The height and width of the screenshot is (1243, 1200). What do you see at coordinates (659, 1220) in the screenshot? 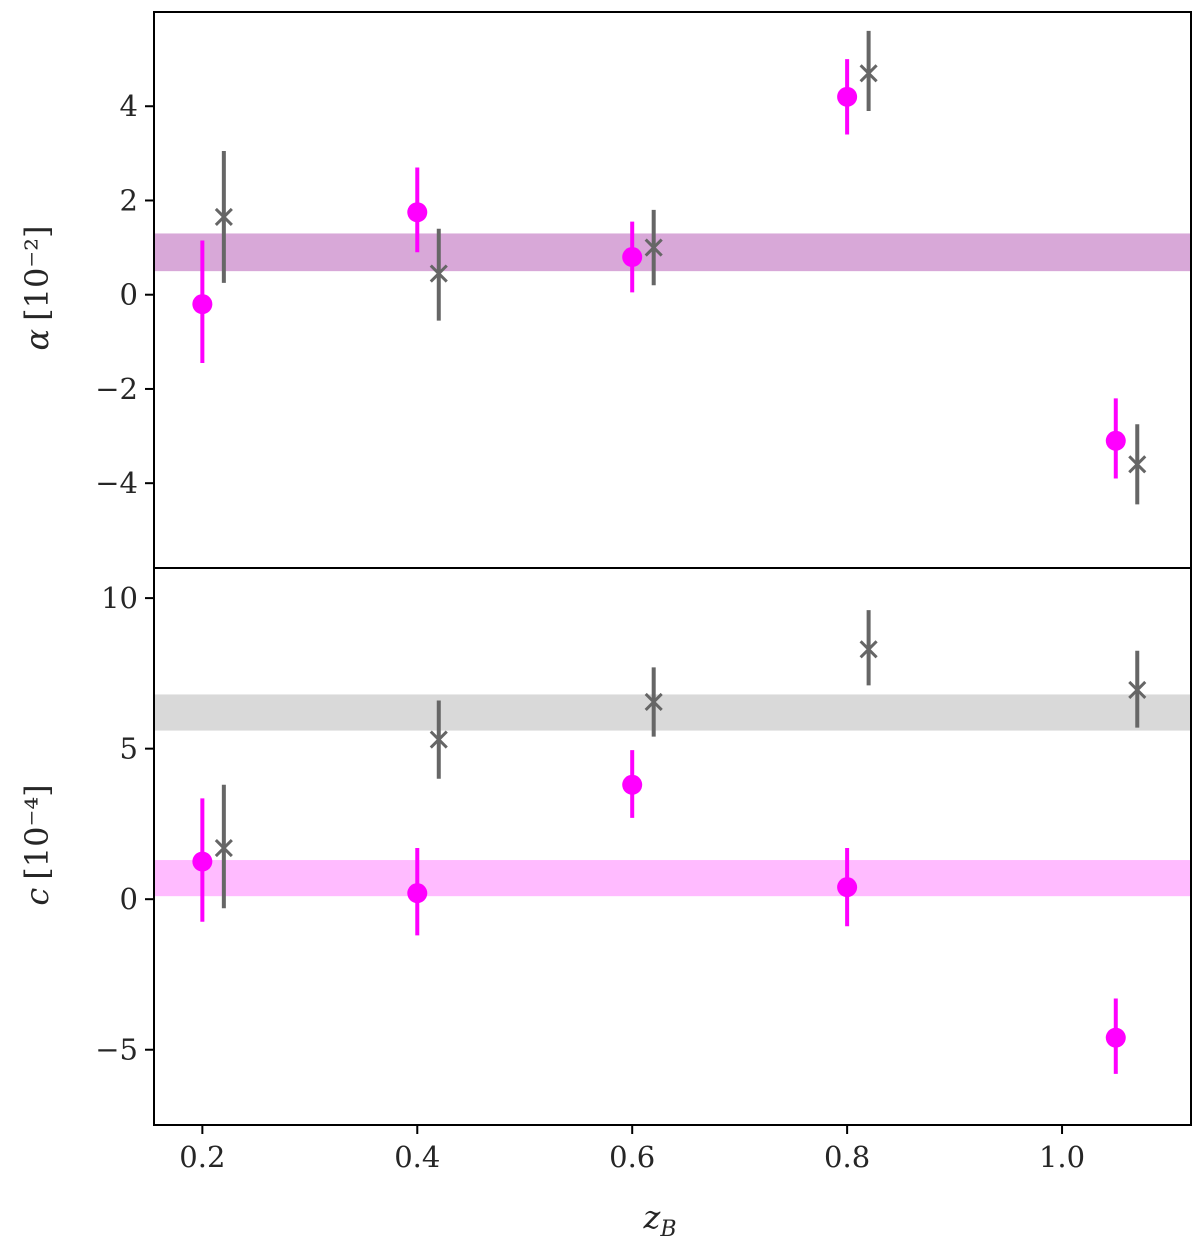
I see `x-axis-label: zB` at bounding box center [659, 1220].